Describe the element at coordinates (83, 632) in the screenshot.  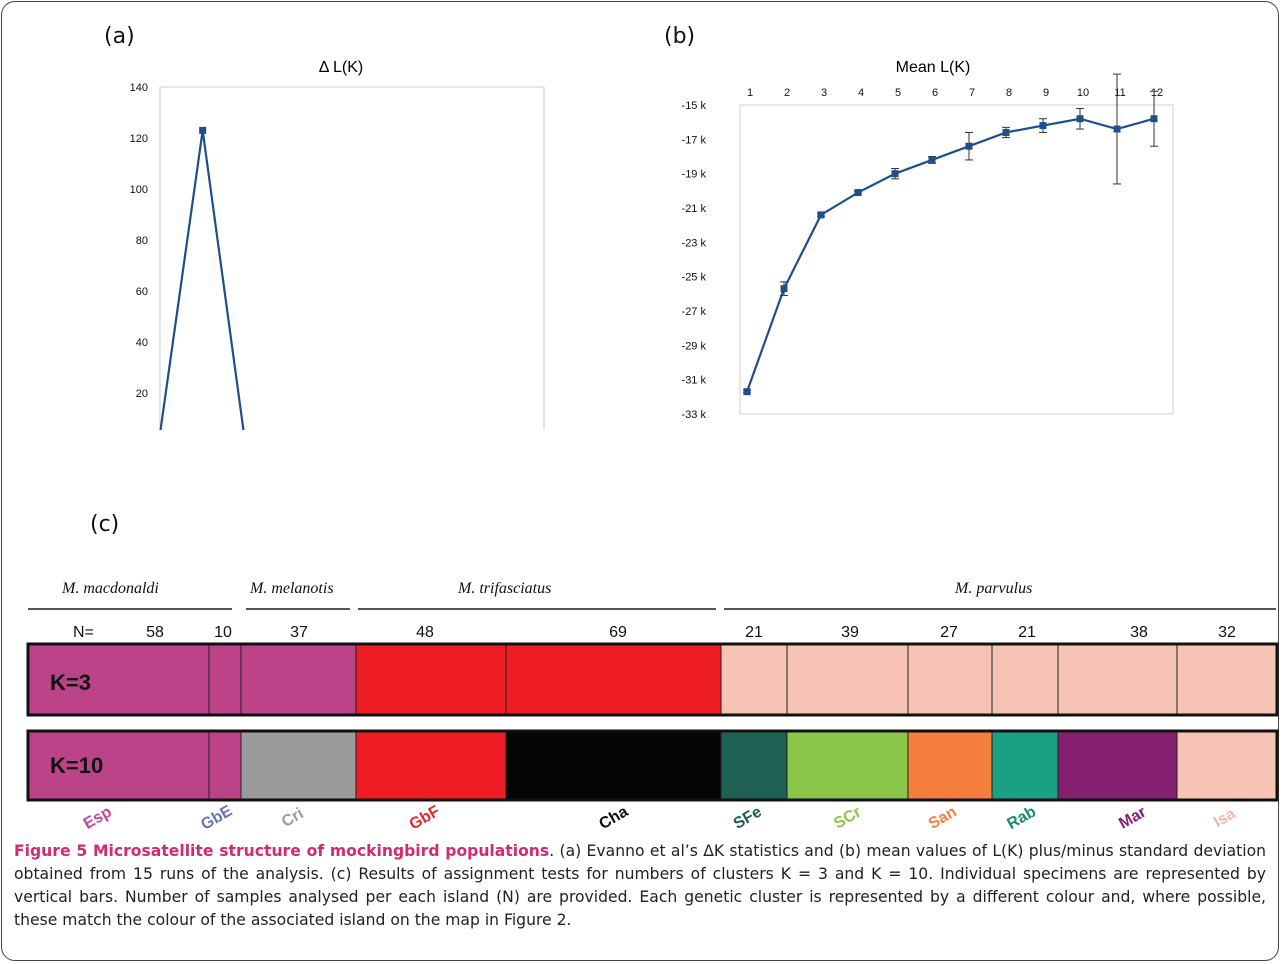
I see `n-prefix: N=` at that location.